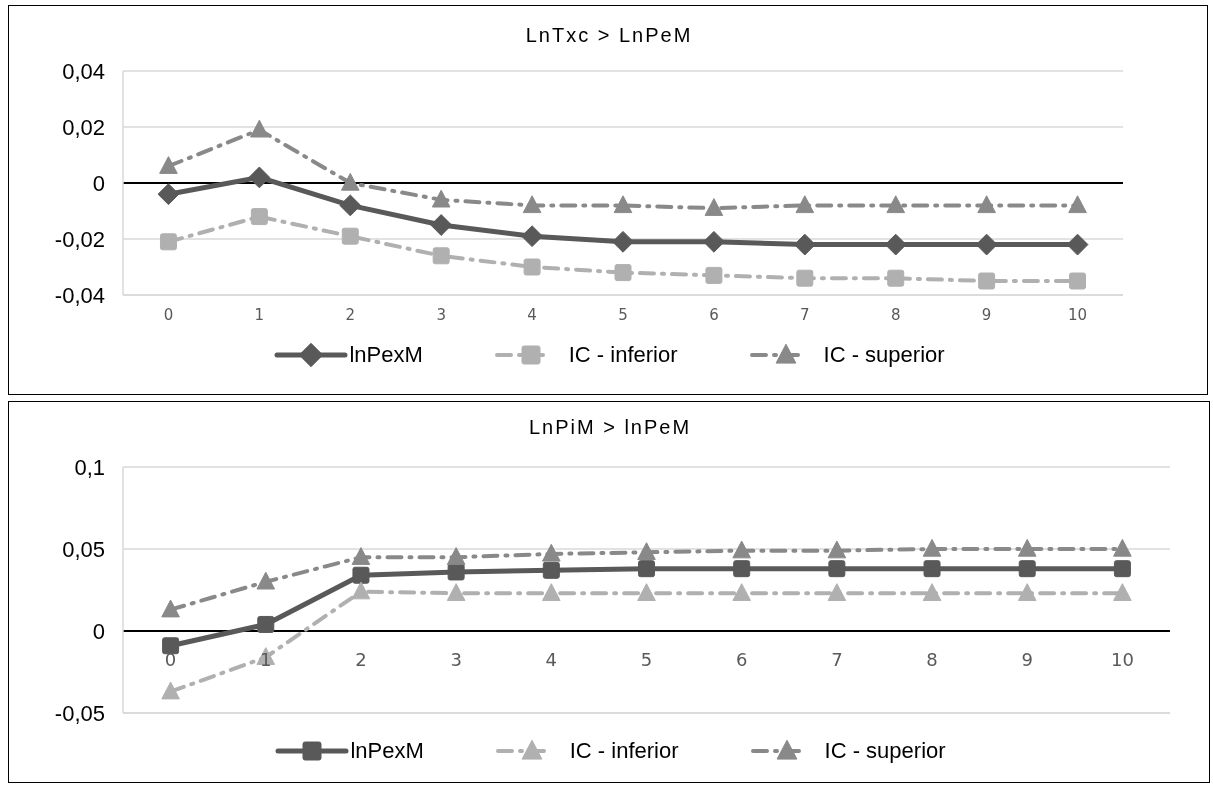  Describe the element at coordinates (609, 35) in the screenshot. I see `chart-title: LnTxc > LnPeM` at that location.